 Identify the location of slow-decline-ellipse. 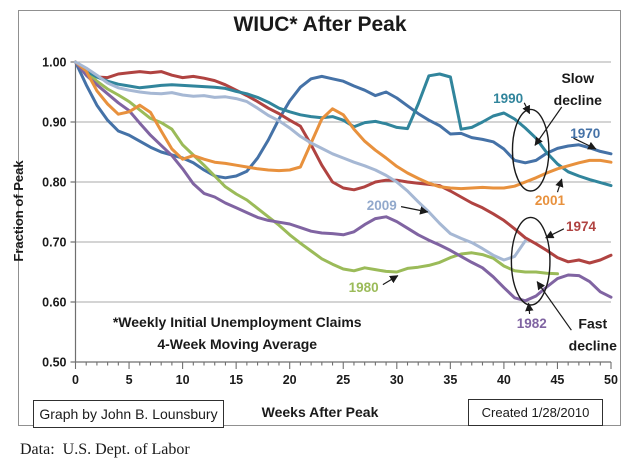
(530, 150).